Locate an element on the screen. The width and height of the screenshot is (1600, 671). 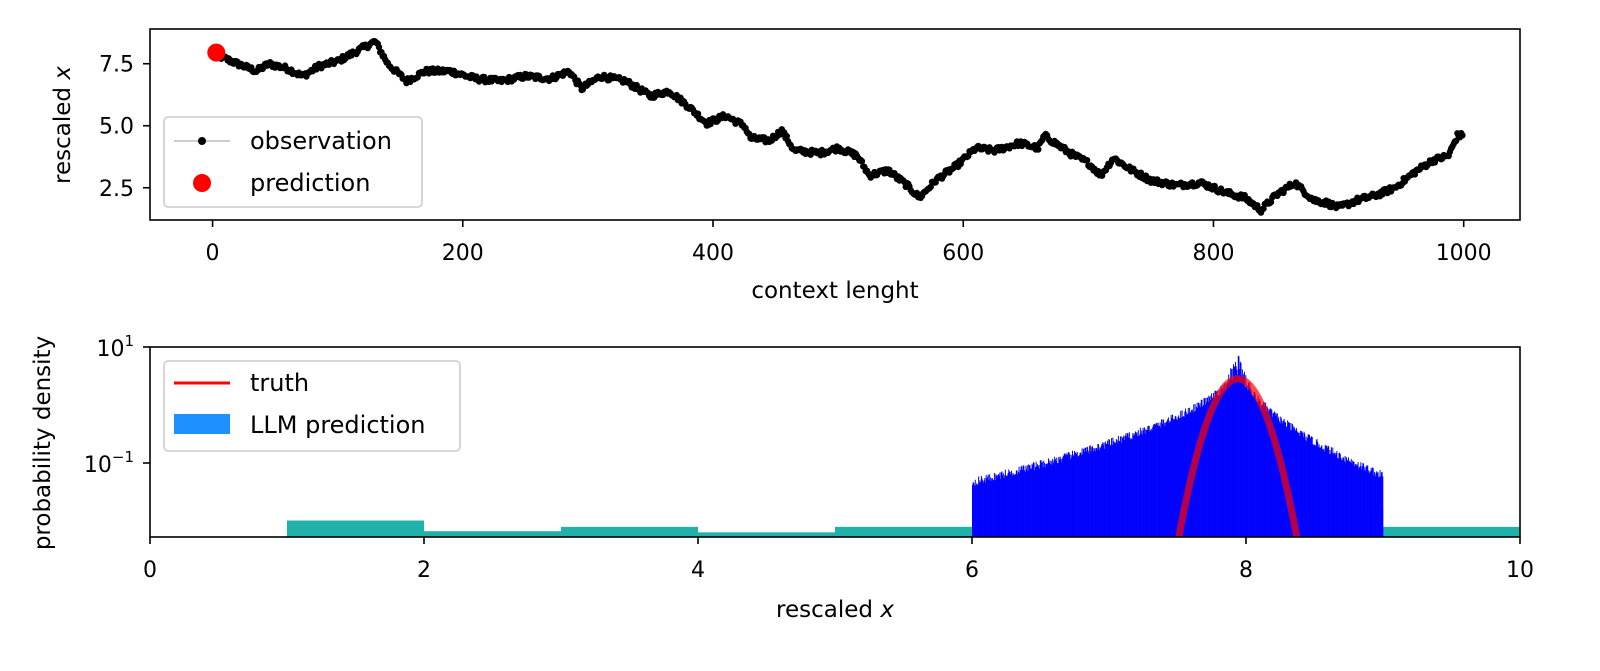
top-x-ticks: 0 200 400 600 800 1000 is located at coordinates (849, 243).